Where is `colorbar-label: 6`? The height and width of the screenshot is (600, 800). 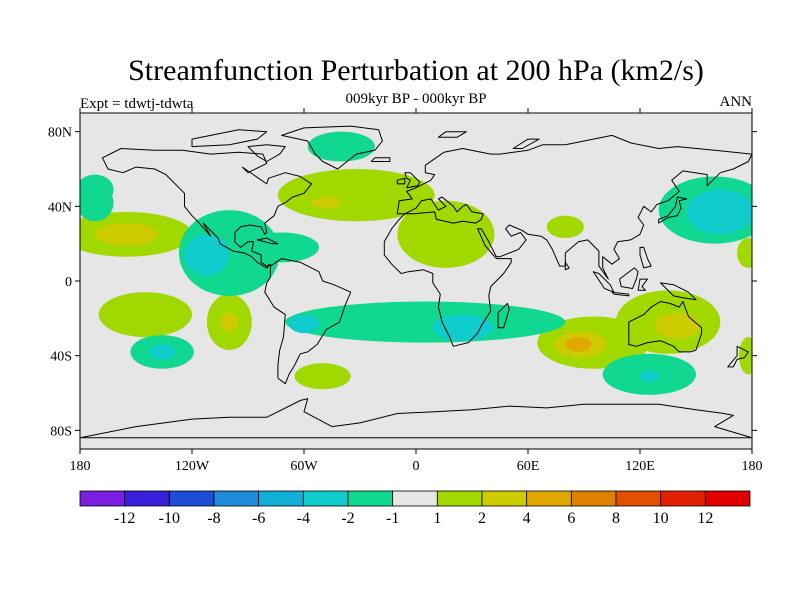 colorbar-label: 6 is located at coordinates (571, 518).